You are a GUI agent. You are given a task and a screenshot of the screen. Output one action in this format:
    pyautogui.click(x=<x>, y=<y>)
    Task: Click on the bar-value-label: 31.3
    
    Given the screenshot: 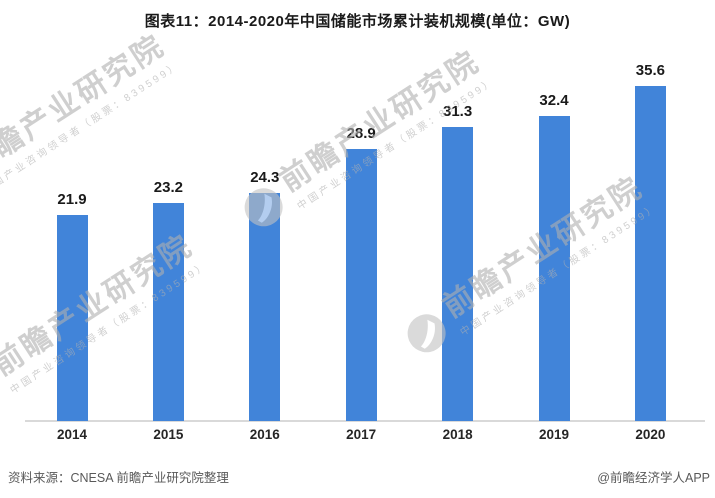 What is the action you would take?
    pyautogui.click(x=457, y=111)
    